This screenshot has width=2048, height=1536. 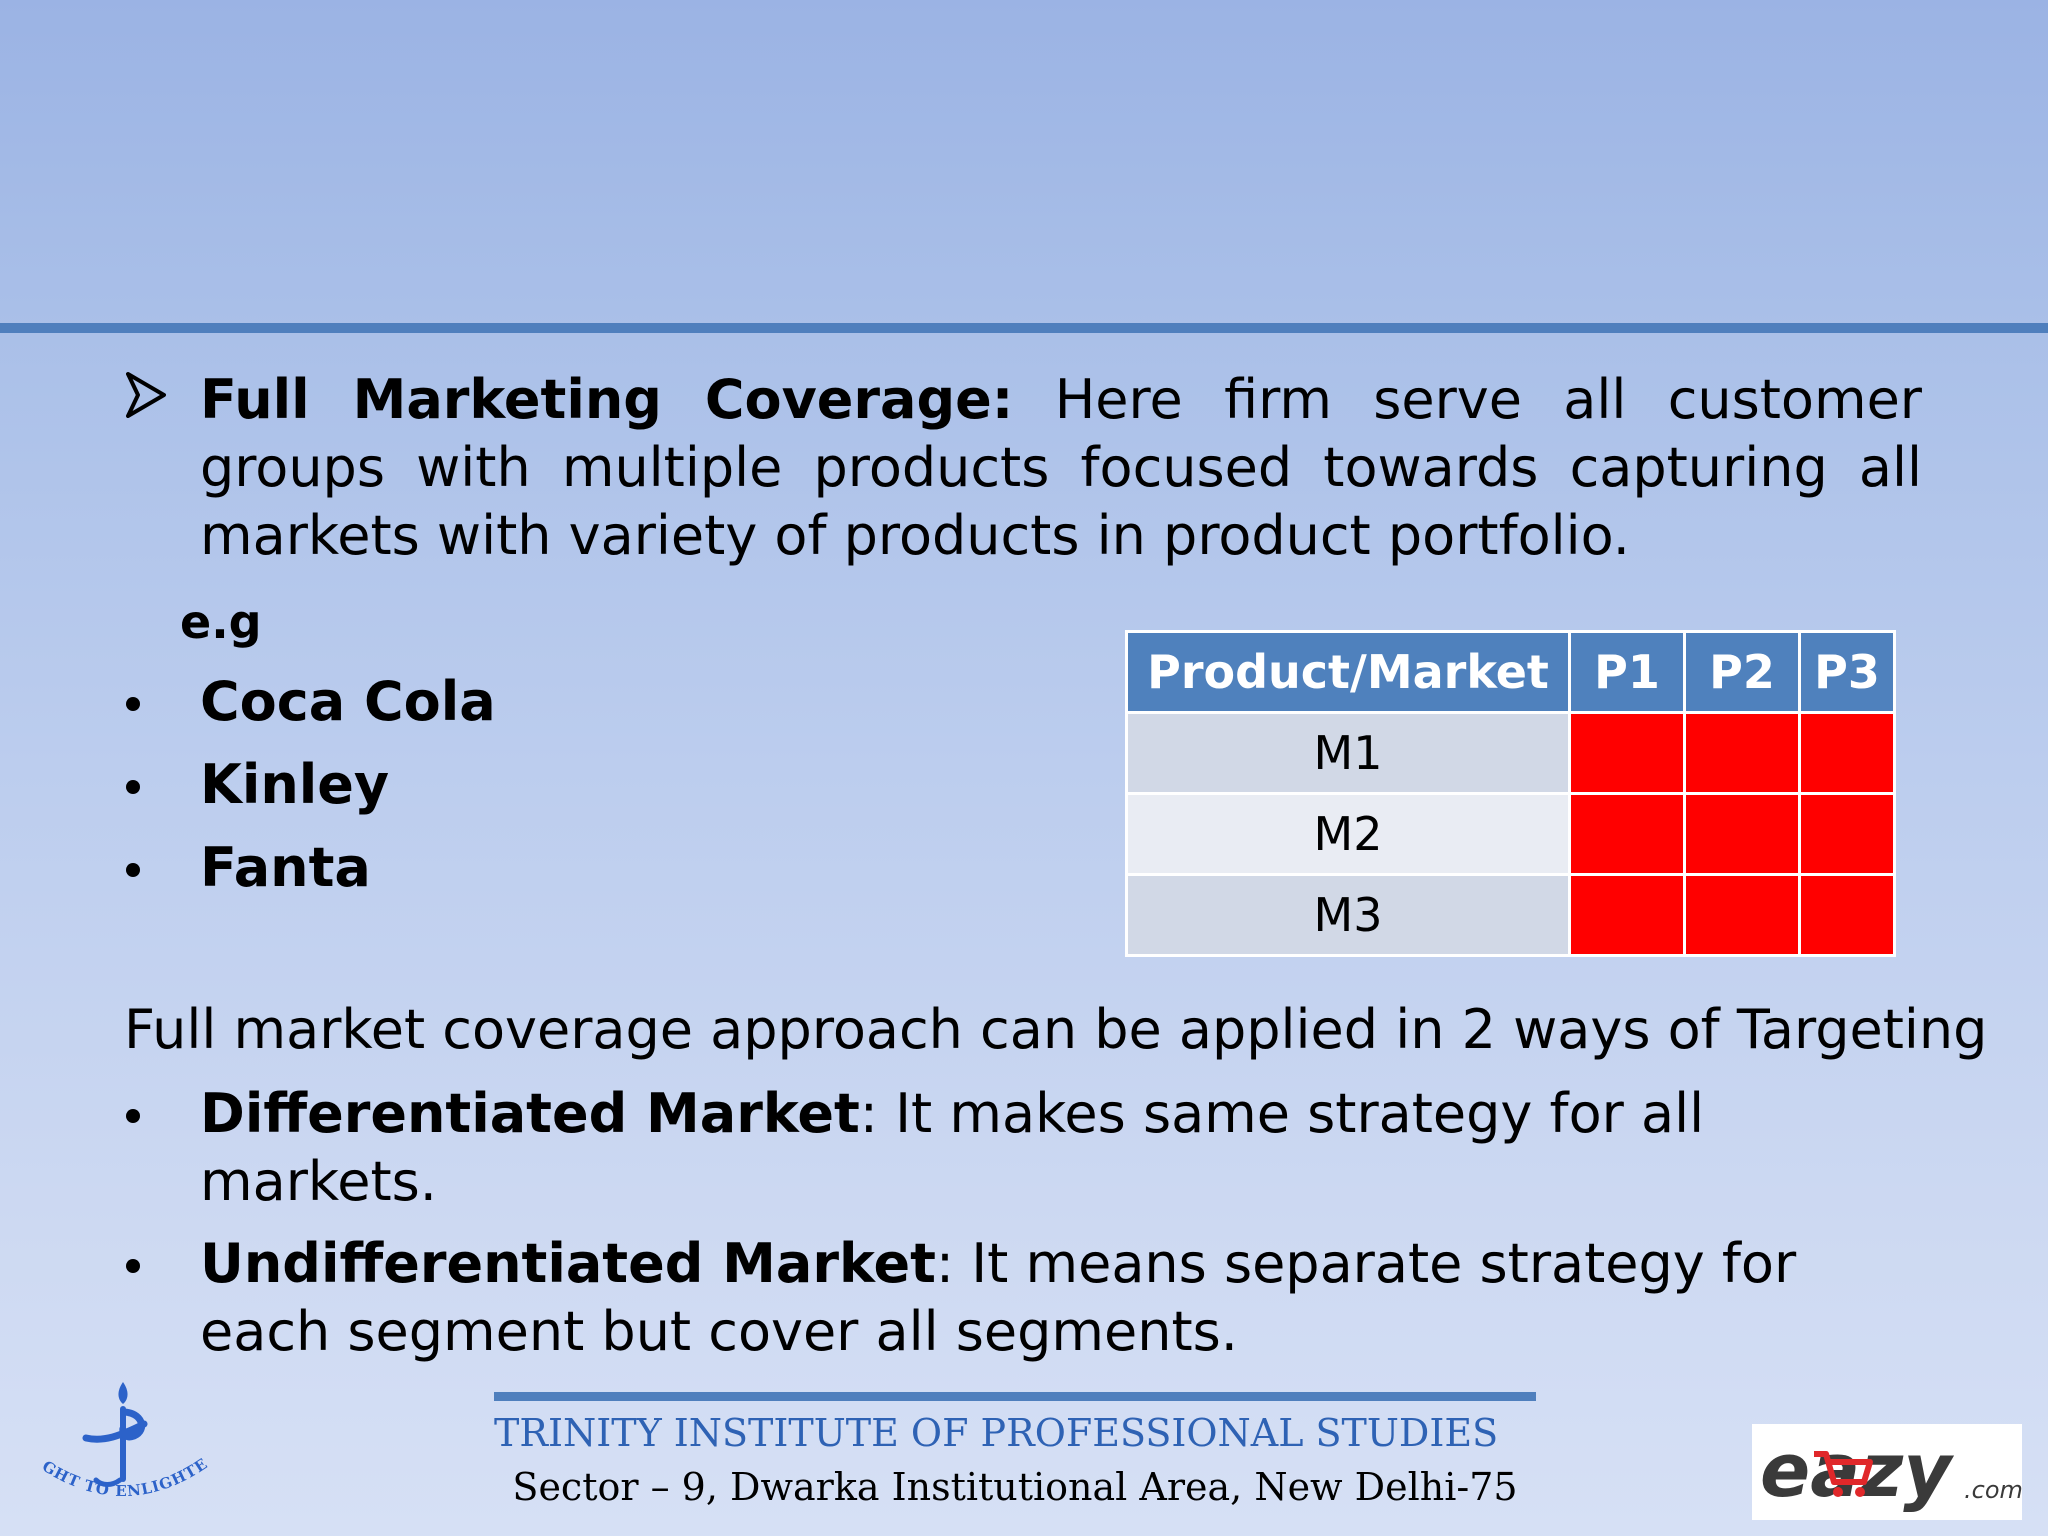 What do you see at coordinates (1348, 753) in the screenshot?
I see `market-cell: M1` at bounding box center [1348, 753].